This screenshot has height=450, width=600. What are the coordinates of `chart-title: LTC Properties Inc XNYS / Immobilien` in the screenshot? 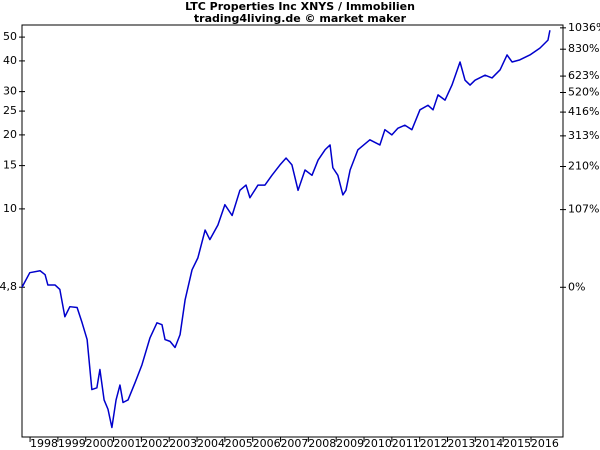 It's located at (300, 6).